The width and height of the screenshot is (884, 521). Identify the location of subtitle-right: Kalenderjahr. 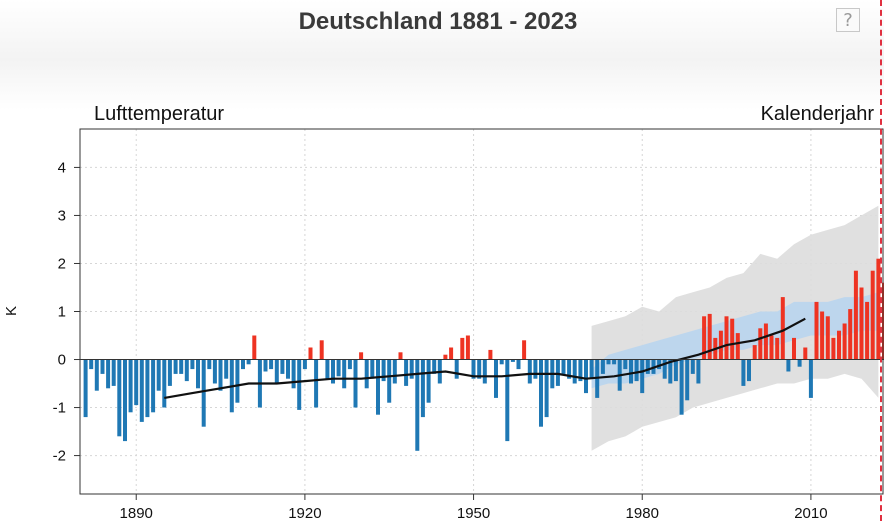
(818, 114).